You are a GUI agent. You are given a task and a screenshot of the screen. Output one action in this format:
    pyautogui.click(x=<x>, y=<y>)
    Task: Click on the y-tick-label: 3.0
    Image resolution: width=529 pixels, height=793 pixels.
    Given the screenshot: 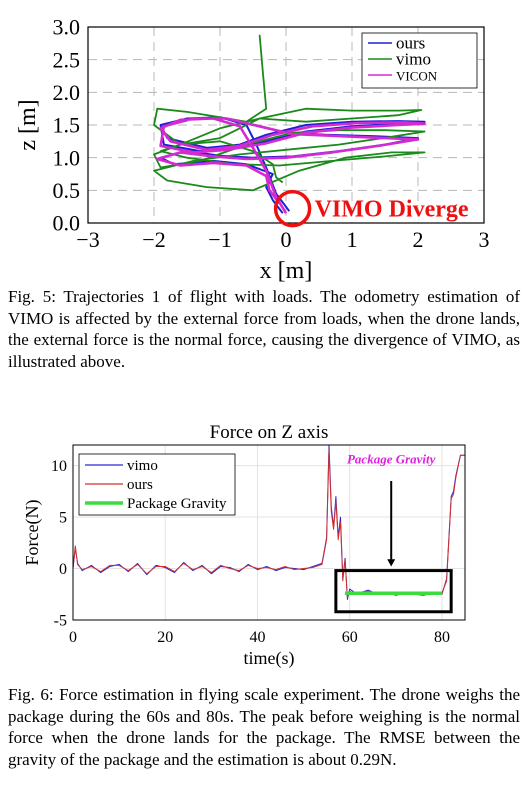 What is the action you would take?
    pyautogui.click(x=67, y=27)
    